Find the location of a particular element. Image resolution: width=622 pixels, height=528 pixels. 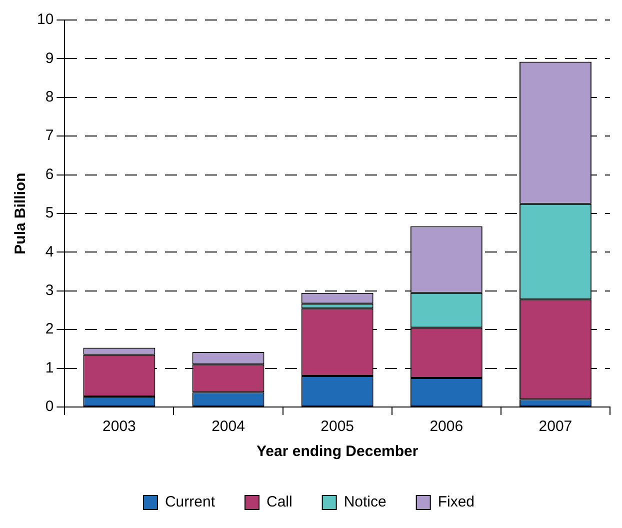

y-tick-label: 9 is located at coordinates (49, 58).